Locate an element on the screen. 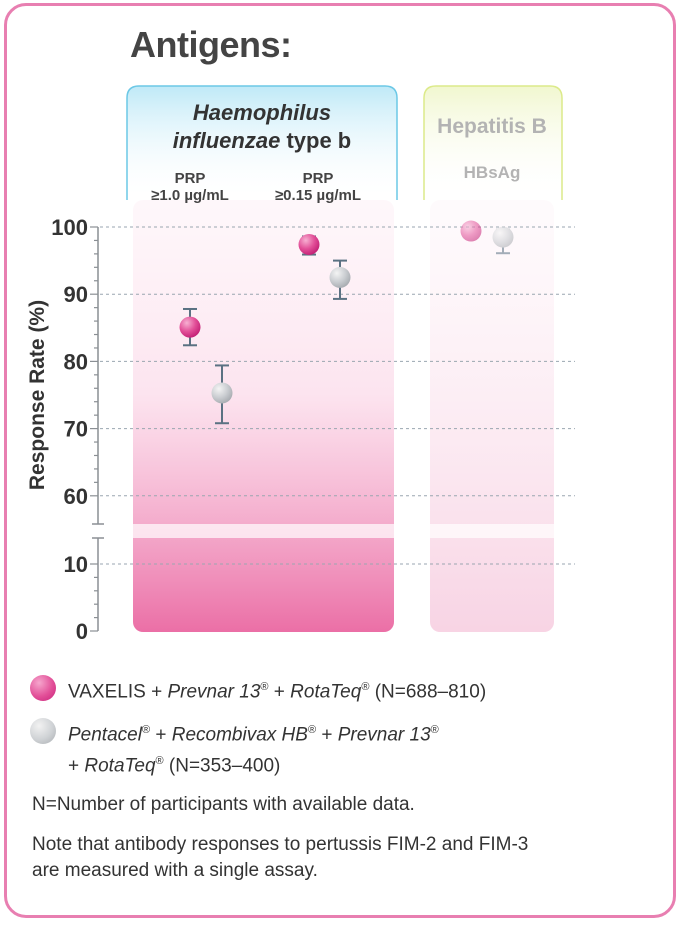 The height and width of the screenshot is (925, 684). y-axis-label: Response Rate (%) is located at coordinates (37, 395).